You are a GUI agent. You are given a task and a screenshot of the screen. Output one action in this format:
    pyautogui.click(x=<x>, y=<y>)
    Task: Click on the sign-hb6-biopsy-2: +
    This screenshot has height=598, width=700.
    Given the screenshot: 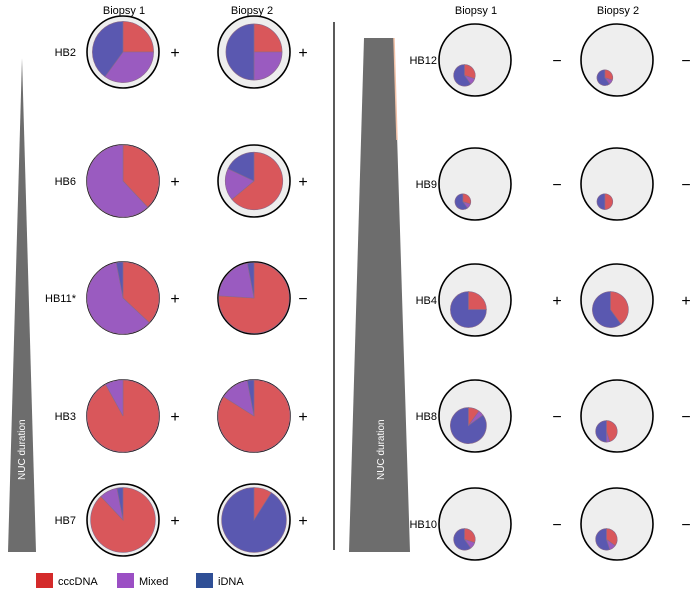 What is the action you would take?
    pyautogui.click(x=302, y=182)
    